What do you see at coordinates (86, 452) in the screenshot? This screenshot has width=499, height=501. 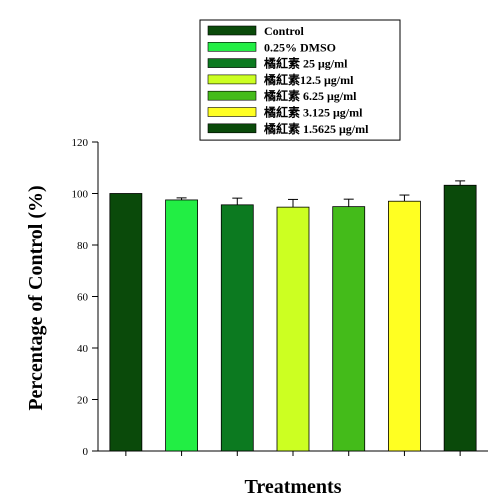 I see `y-tick-label: 0` at bounding box center [86, 452].